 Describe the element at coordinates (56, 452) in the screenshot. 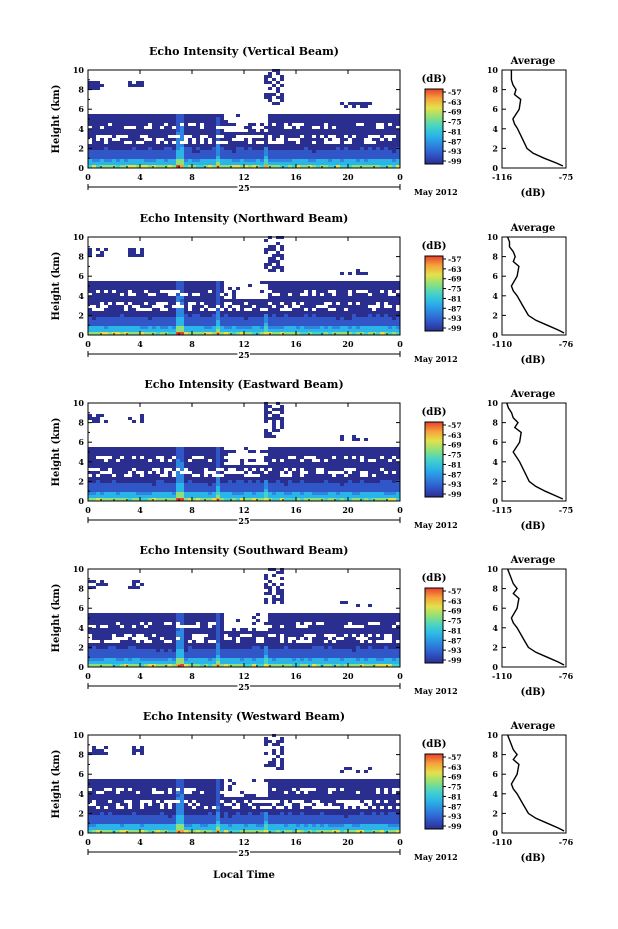

I see `y-axis-label: Height (km)` at that location.